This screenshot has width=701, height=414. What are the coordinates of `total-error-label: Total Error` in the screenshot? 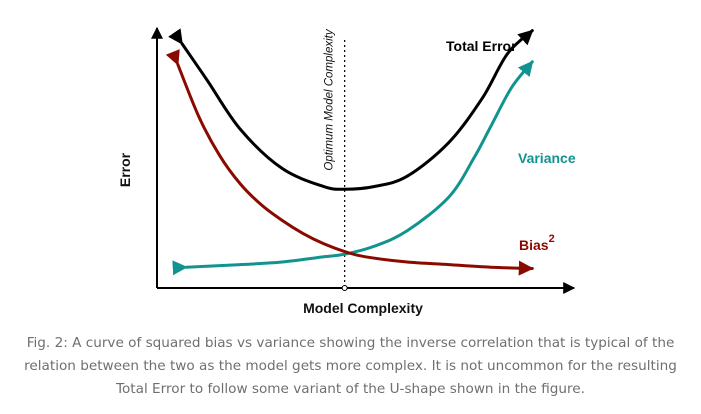 It's located at (481, 46).